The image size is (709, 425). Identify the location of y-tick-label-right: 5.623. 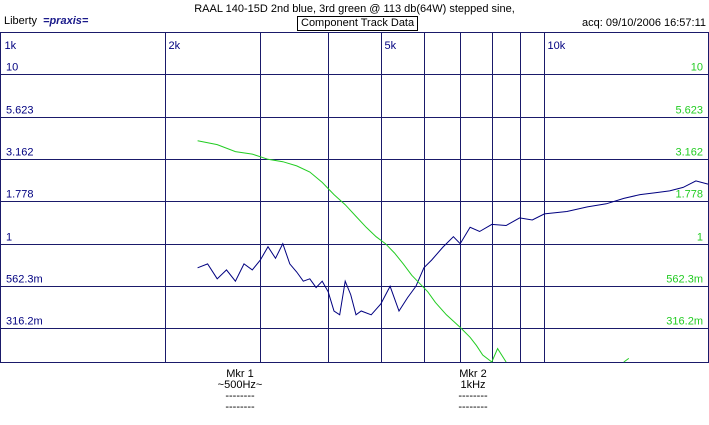
(689, 111).